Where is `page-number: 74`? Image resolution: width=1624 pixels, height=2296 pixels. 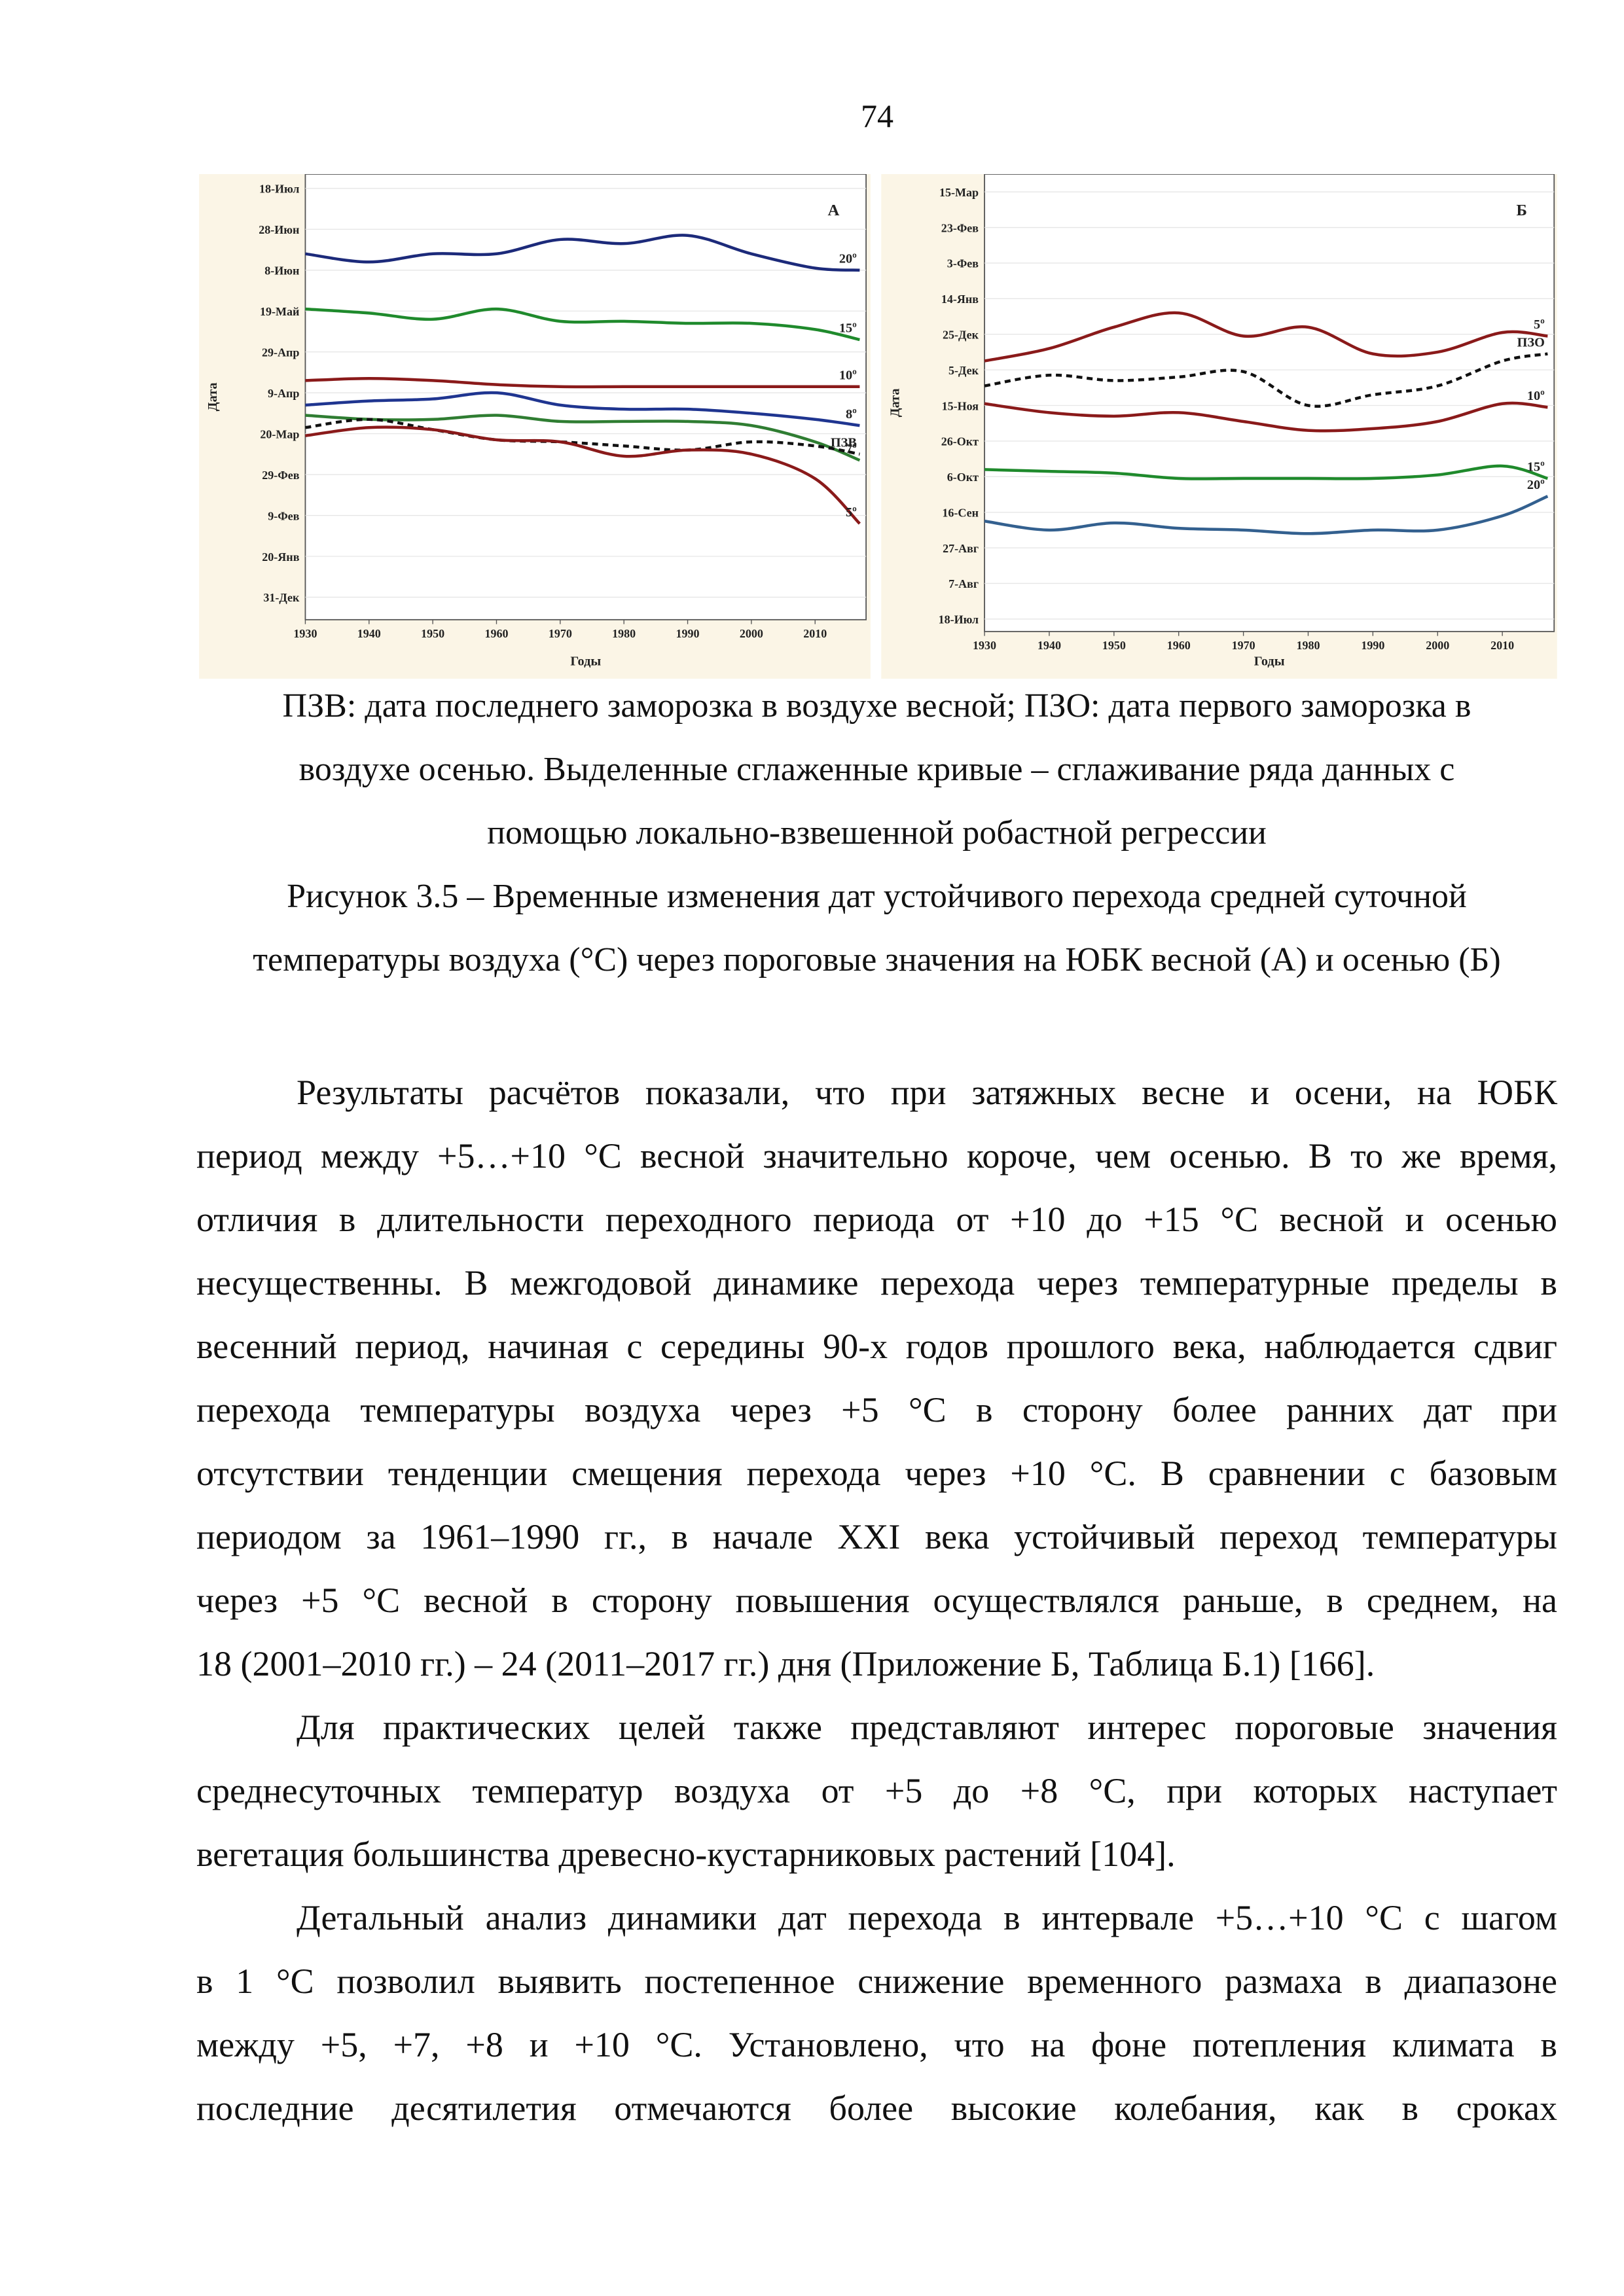
page-number: 74 is located at coordinates (877, 116).